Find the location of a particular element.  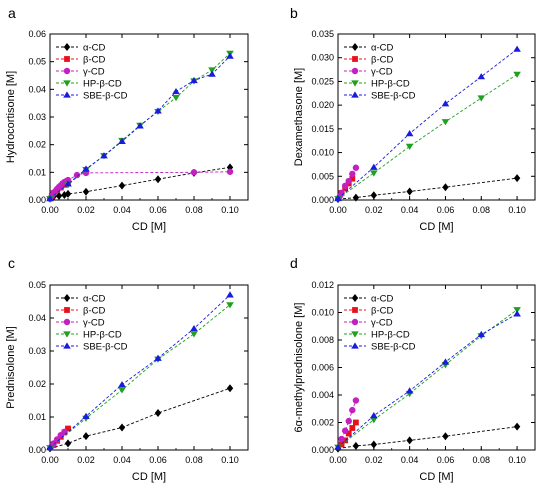

series-line is located at coordinates (140, 371).